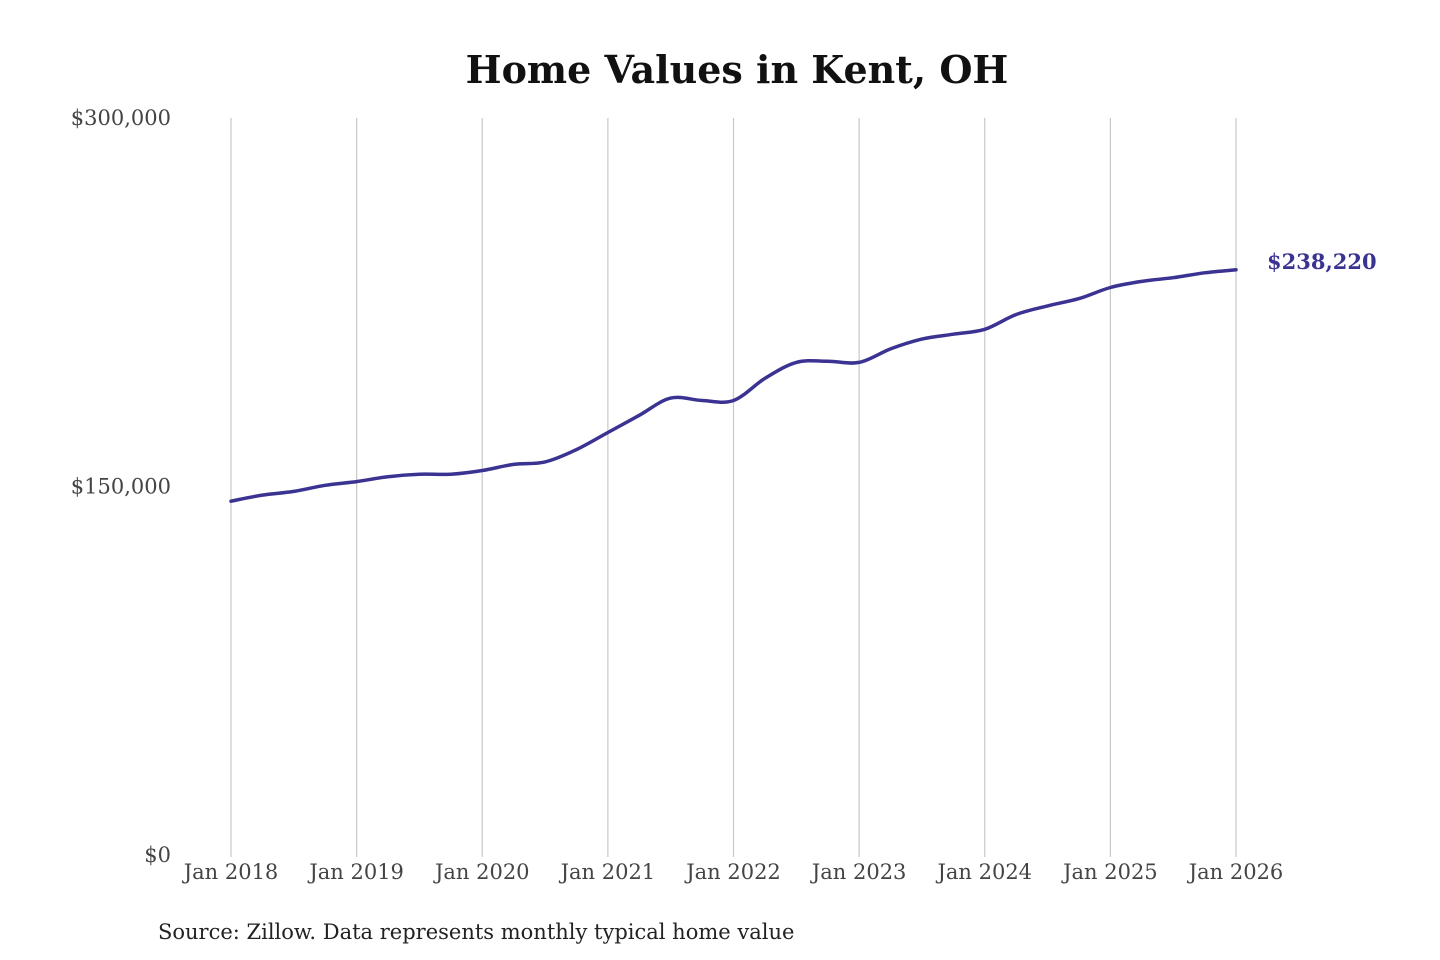 The height and width of the screenshot is (960, 1440). What do you see at coordinates (157, 855) in the screenshot?
I see `y-tick-label: $0` at bounding box center [157, 855].